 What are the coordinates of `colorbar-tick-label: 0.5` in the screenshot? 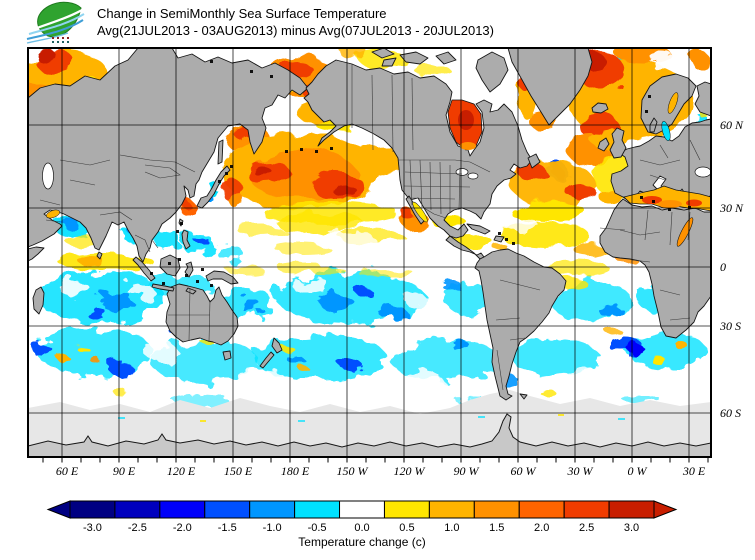 It's located at (406, 528).